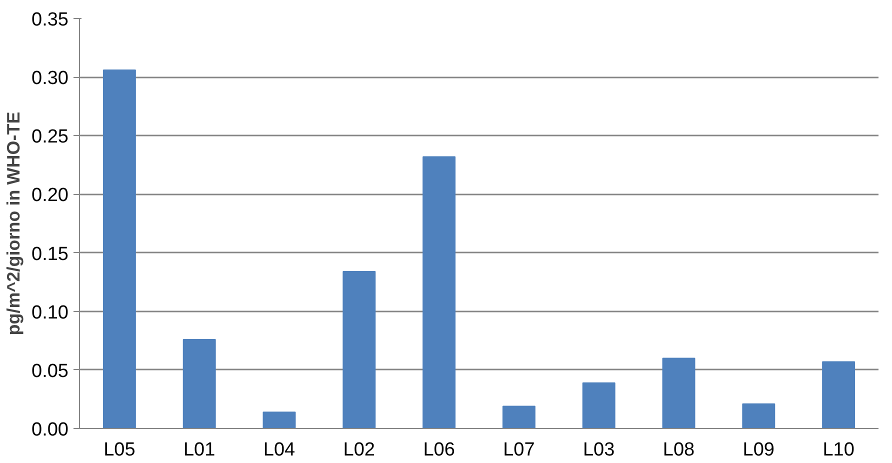  Describe the element at coordinates (50, 137) in the screenshot. I see `y-tick-label: 0.25` at that location.